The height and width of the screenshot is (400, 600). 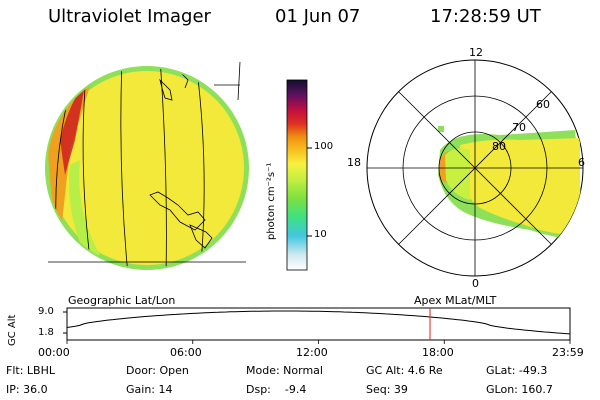 What do you see at coordinates (581, 162) in the screenshot?
I see `mlt-6-label: 6` at bounding box center [581, 162].